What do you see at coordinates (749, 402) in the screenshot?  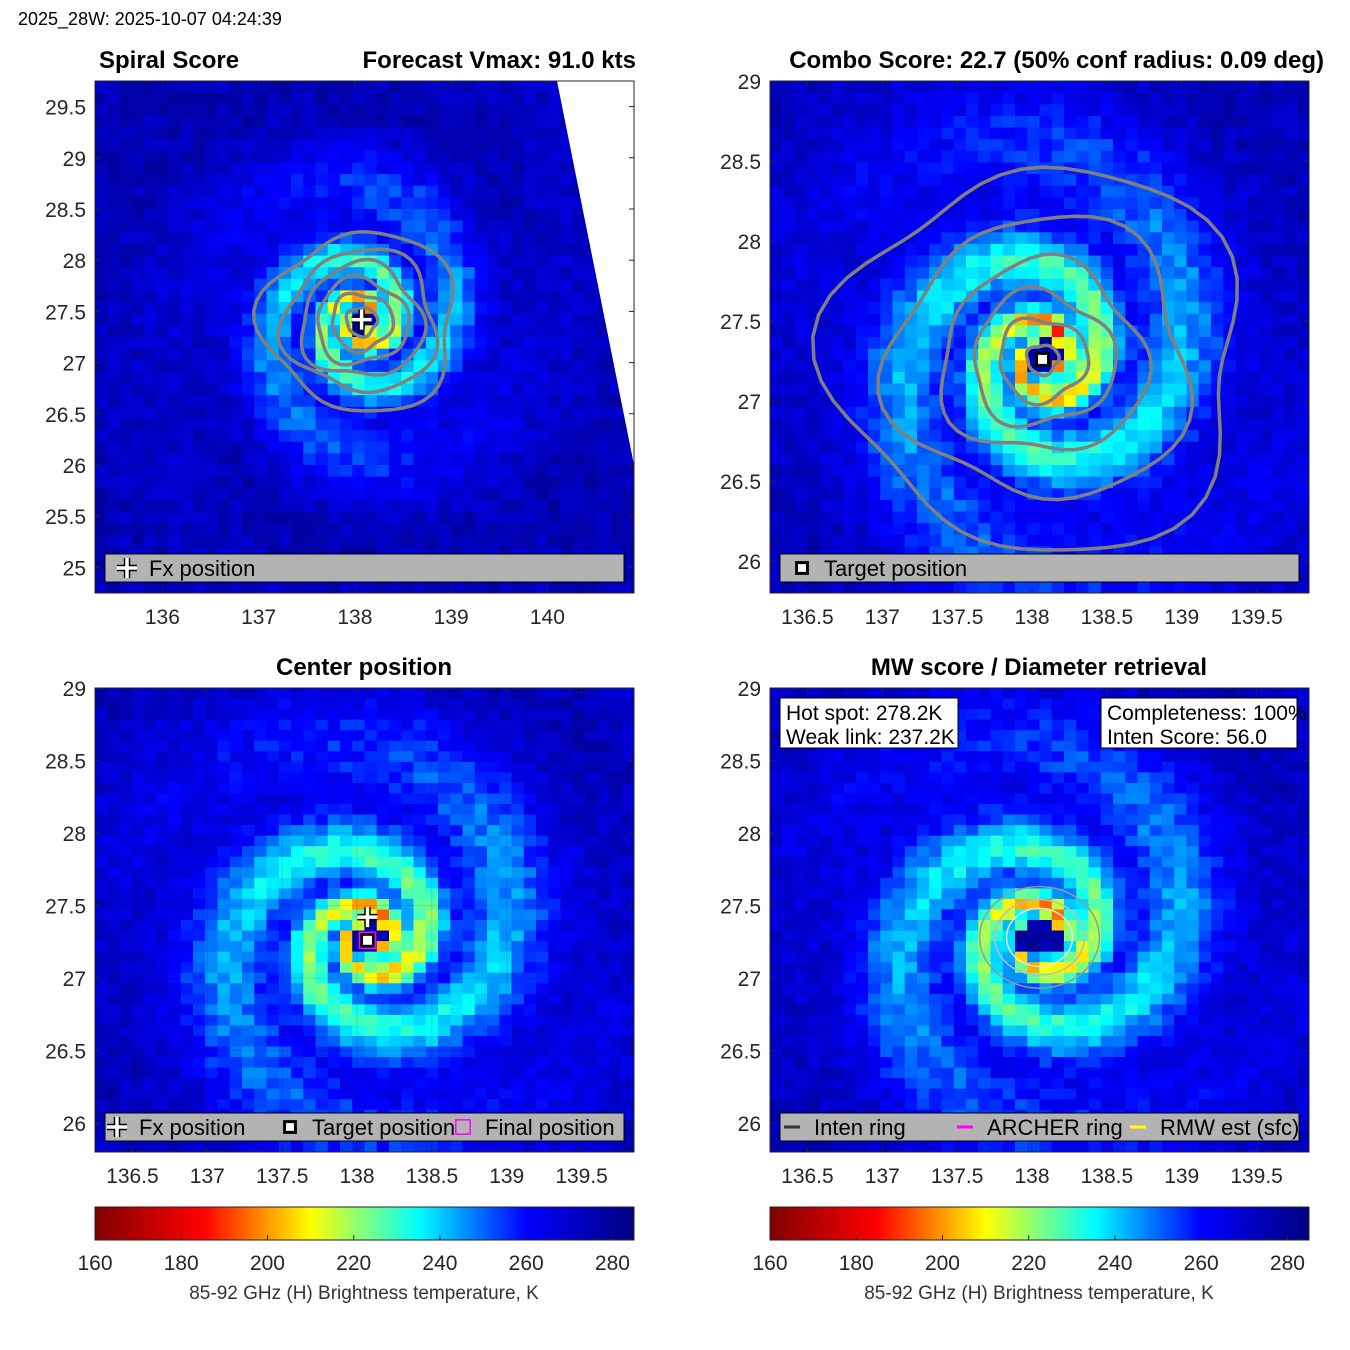 I see `combo-score-ytick-label: 27` at bounding box center [749, 402].